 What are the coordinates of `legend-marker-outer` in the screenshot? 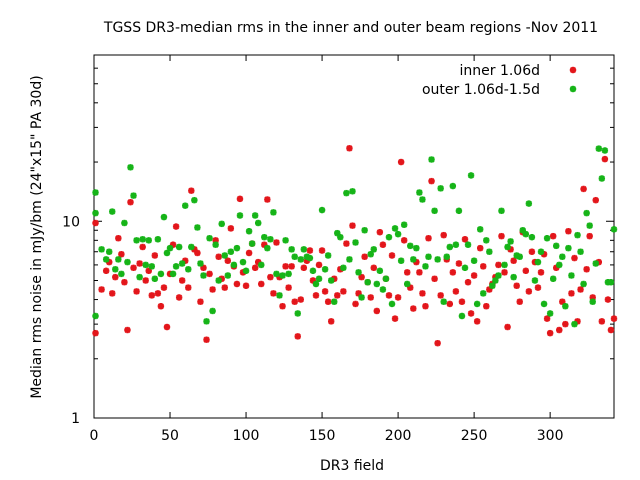 It's located at (573, 89).